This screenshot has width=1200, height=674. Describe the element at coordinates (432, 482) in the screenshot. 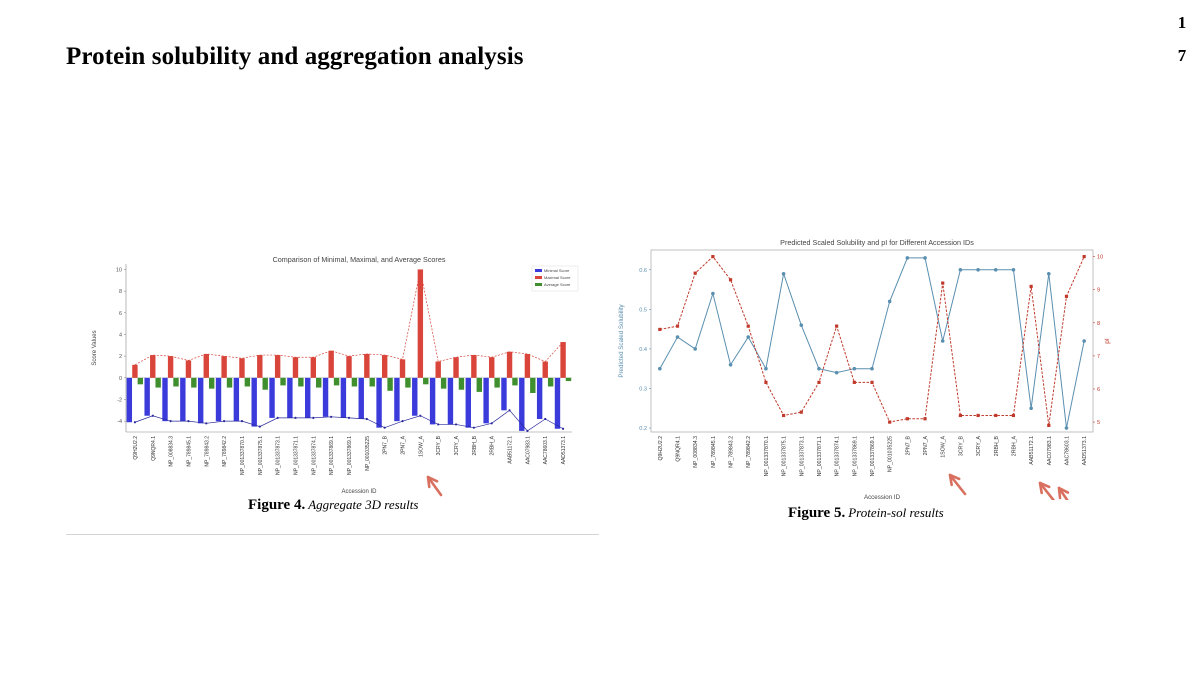

I see `pointer-arrow-head` at that location.